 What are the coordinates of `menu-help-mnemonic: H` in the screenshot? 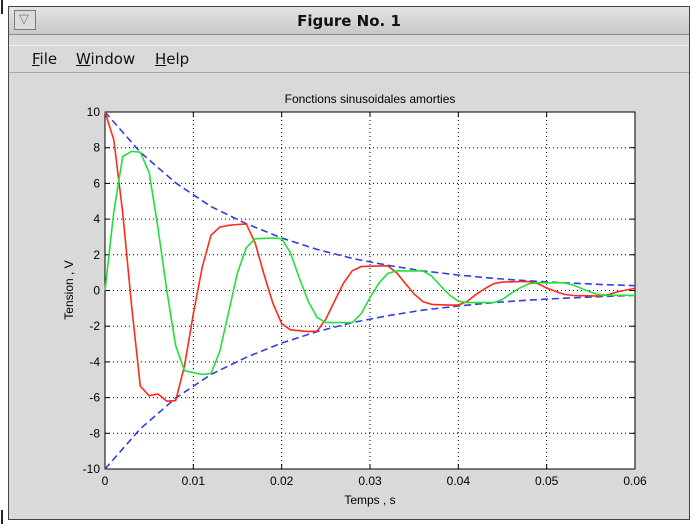 It's located at (161, 59).